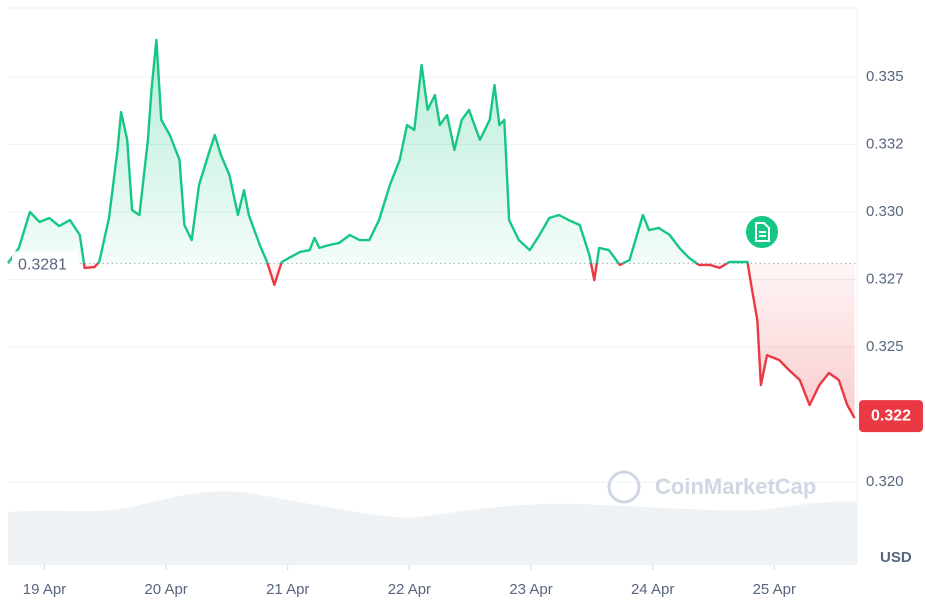 This screenshot has height=604, width=925. I want to click on x-tick-label: 25 Apr, so click(774, 589).